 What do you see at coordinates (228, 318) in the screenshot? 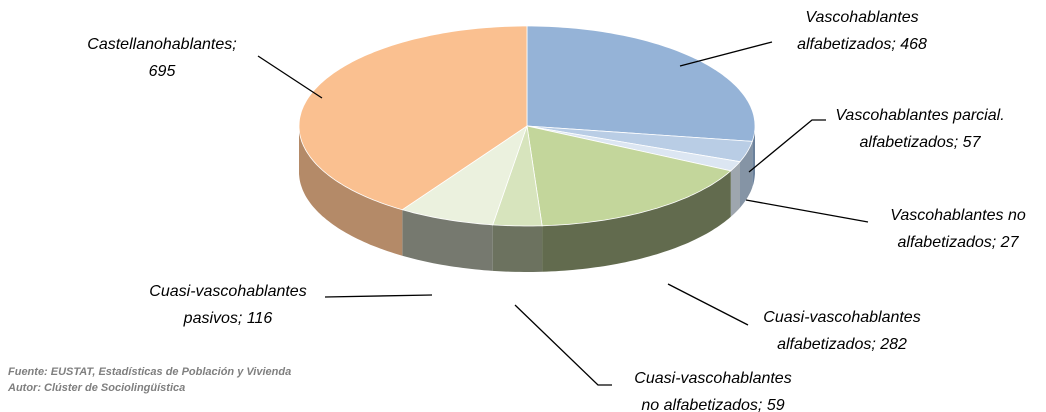
I see `slice-label: pasivos; 116` at bounding box center [228, 318].